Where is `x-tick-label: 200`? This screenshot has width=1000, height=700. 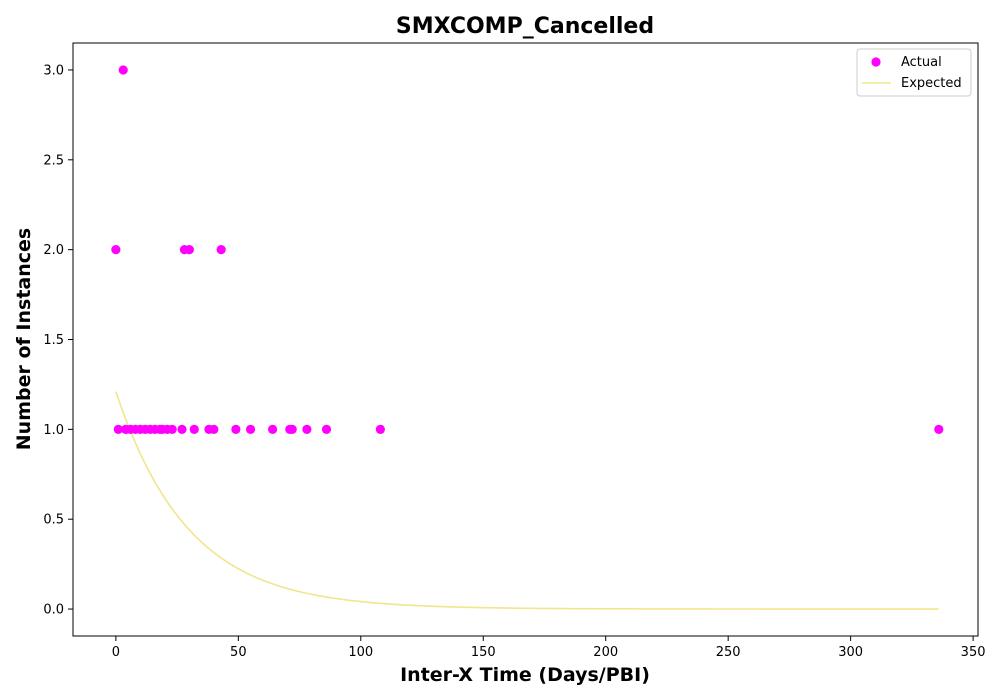 x-tick-label: 200 is located at coordinates (605, 652).